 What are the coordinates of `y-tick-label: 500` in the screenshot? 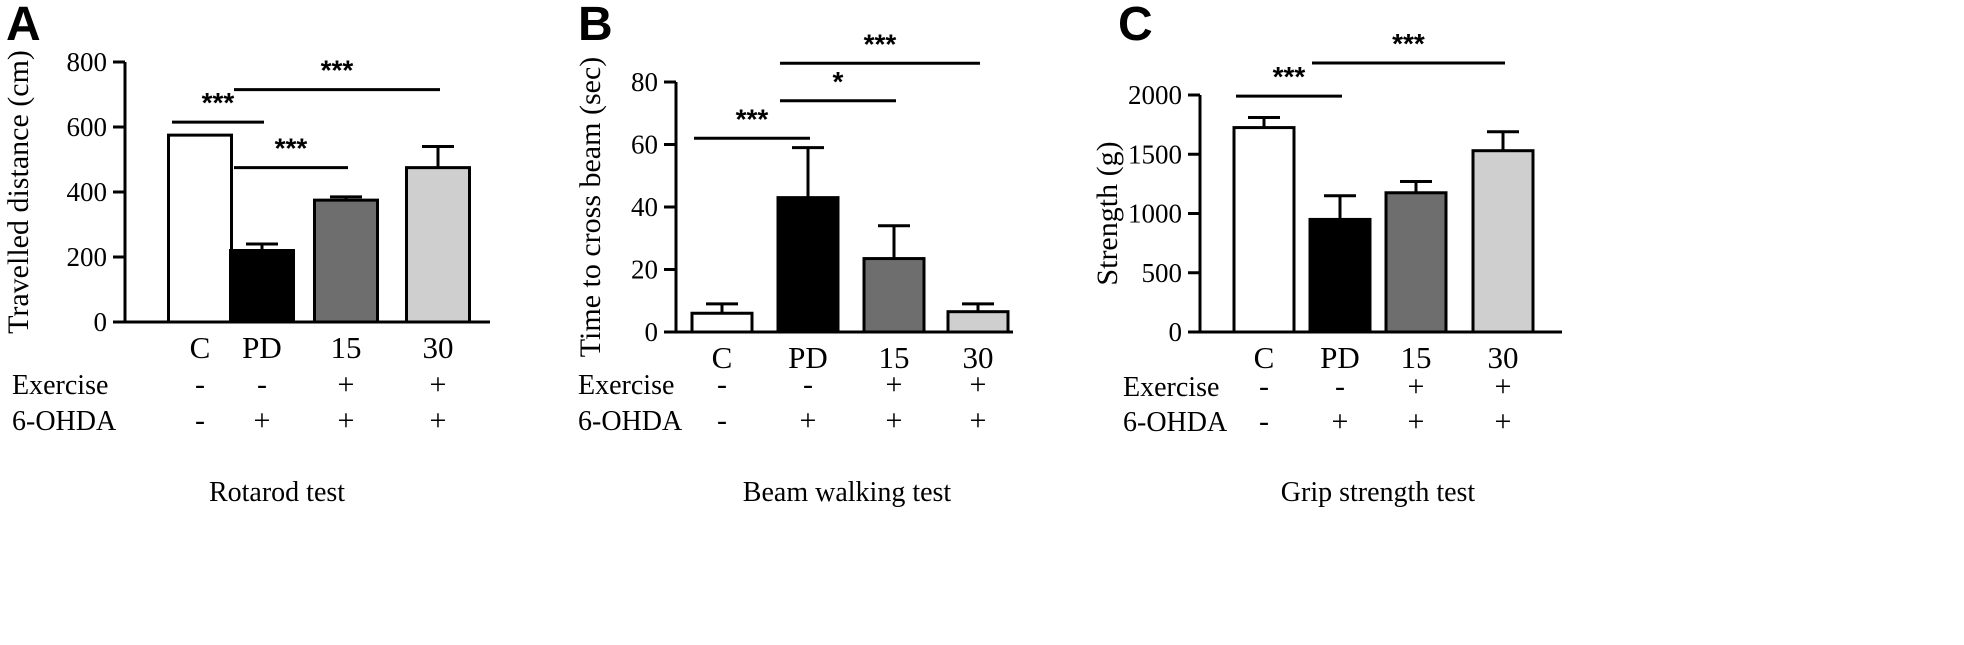 It's located at (1162, 273).